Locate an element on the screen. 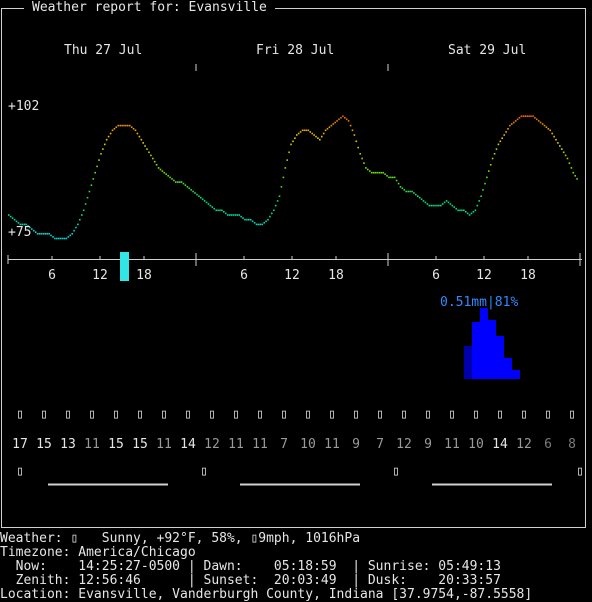 Image resolution: width=592 pixels, height=602 pixels. timezone-line: Timezone: America/Chicago is located at coordinates (98, 552).